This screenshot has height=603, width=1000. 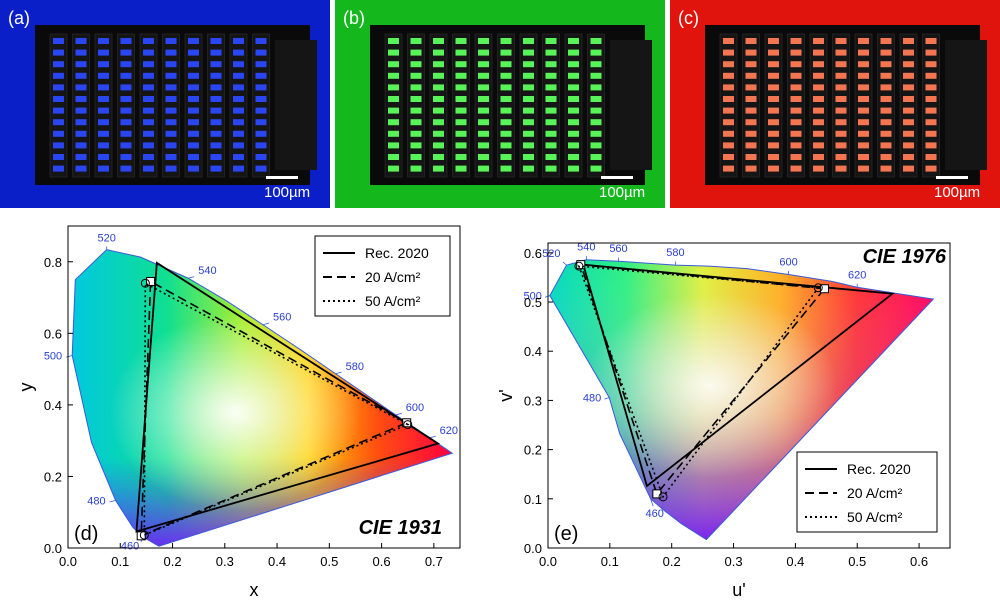 I want to click on scale-bar-label: 100µm, so click(x=622, y=192).